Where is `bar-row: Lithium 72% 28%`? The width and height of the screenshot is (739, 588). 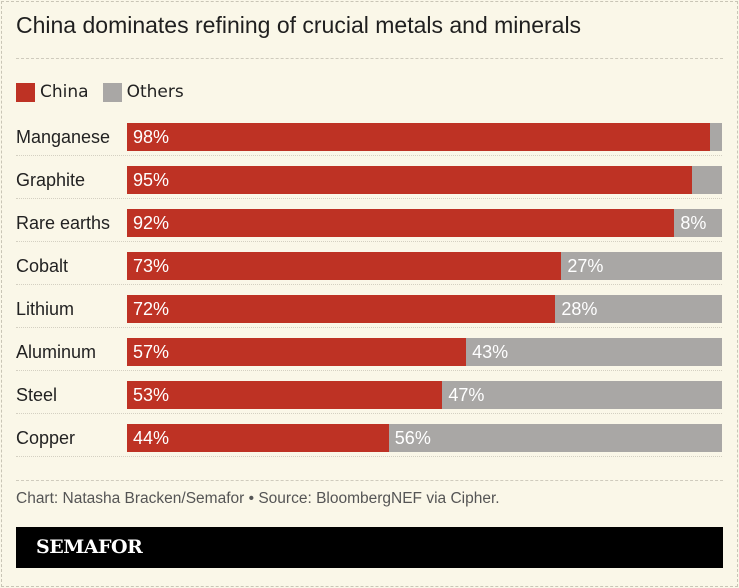
bar-row: Lithium 72% 28% is located at coordinates (369, 312).